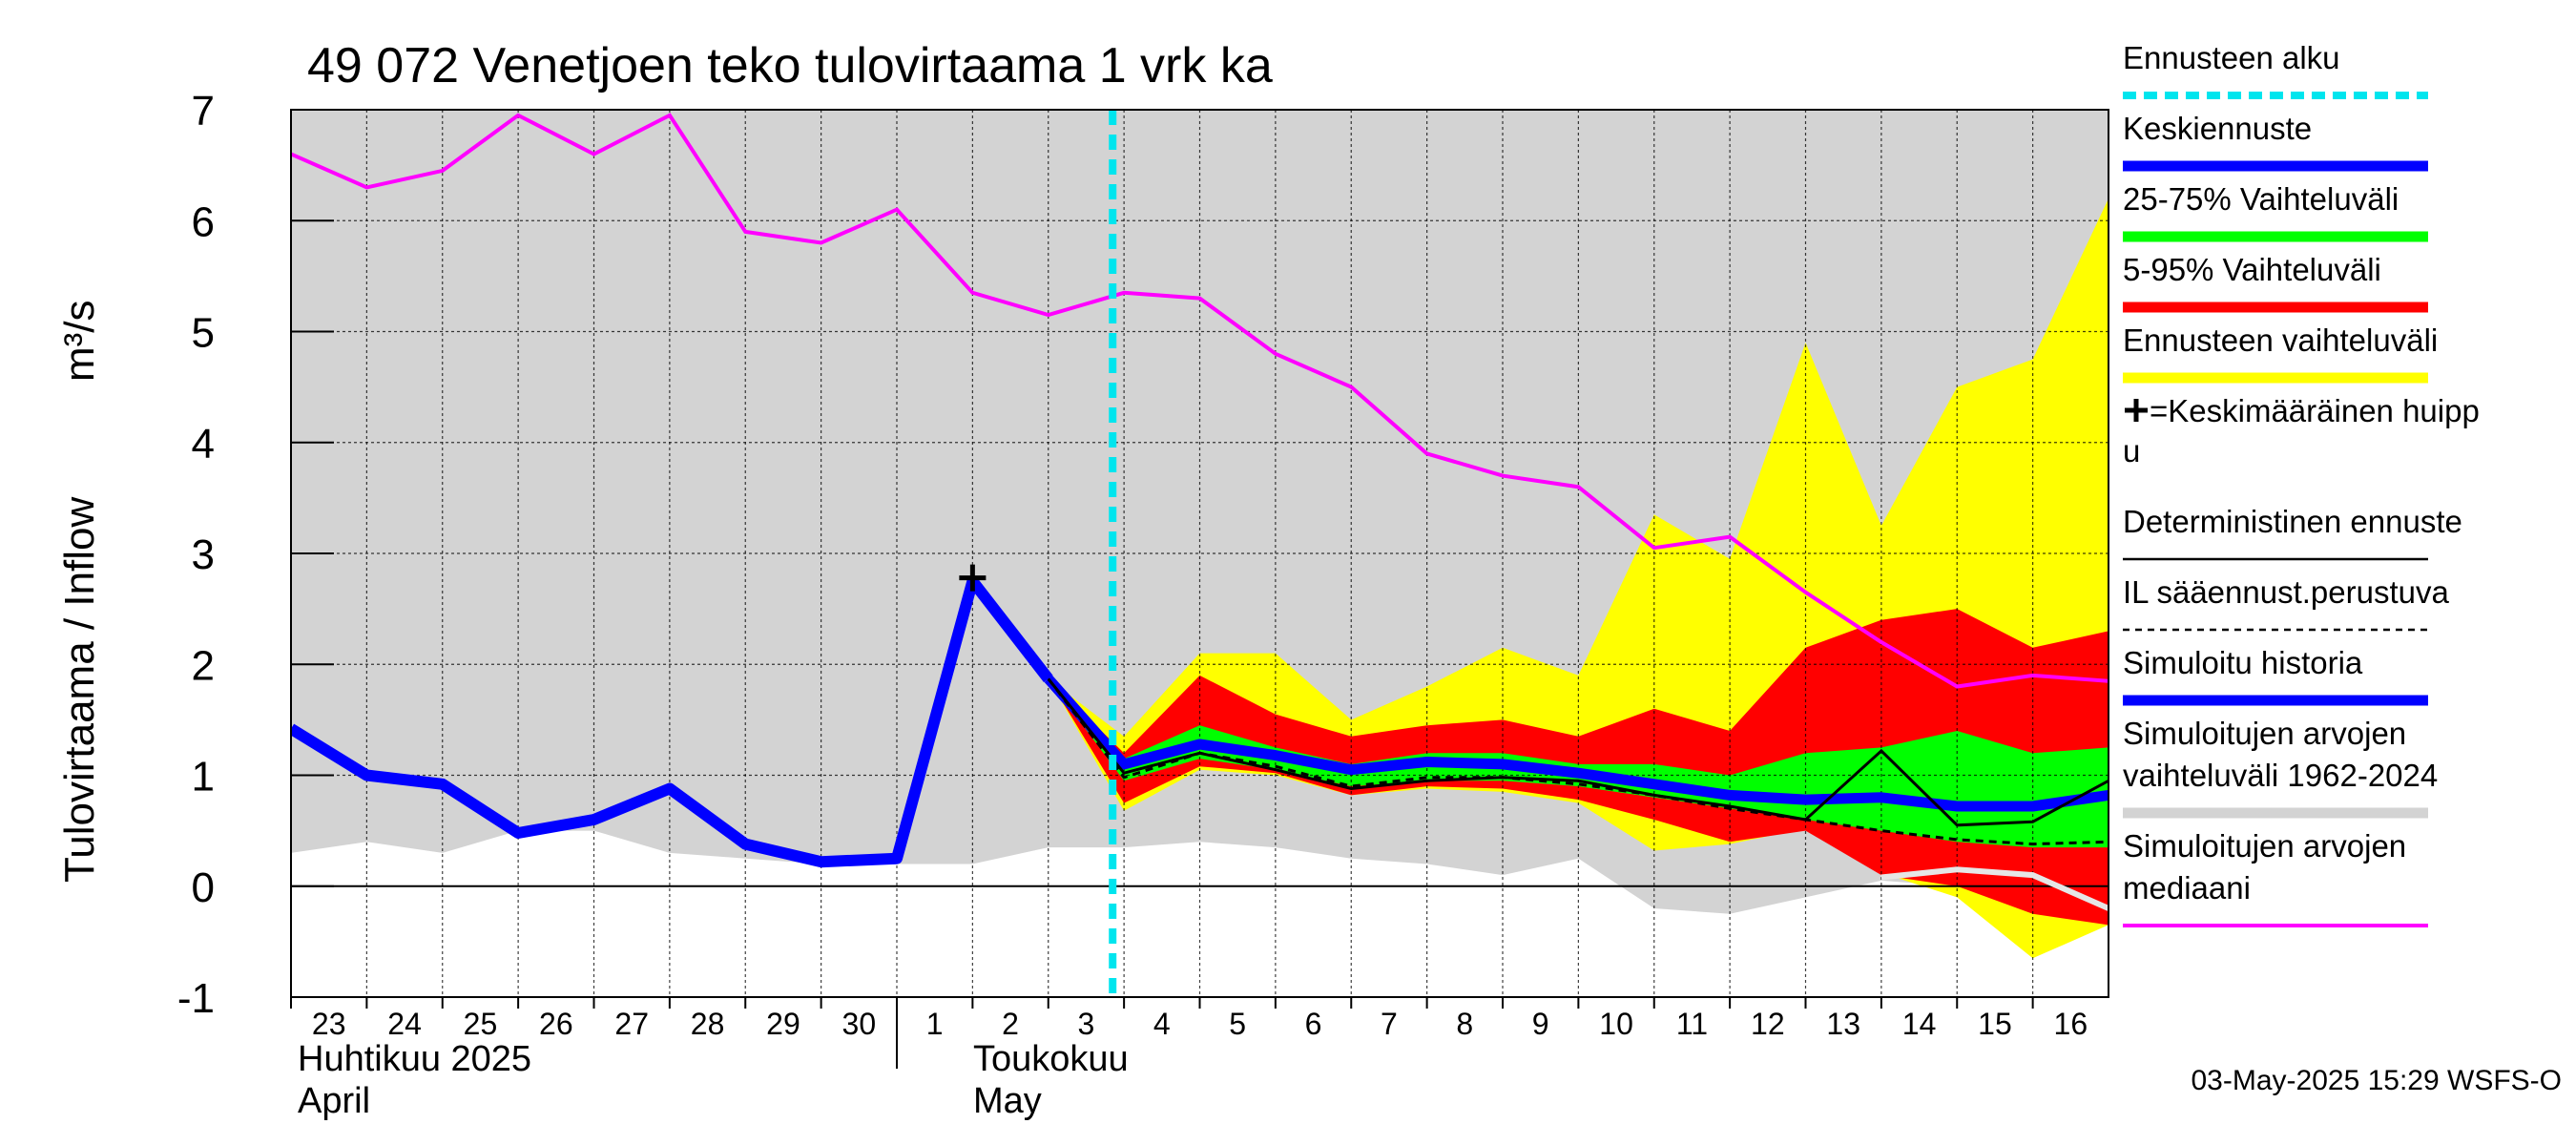 Image resolution: width=2576 pixels, height=1145 pixels. I want to click on legend-label: 5-95% Vaihteluväli, so click(2252, 269).